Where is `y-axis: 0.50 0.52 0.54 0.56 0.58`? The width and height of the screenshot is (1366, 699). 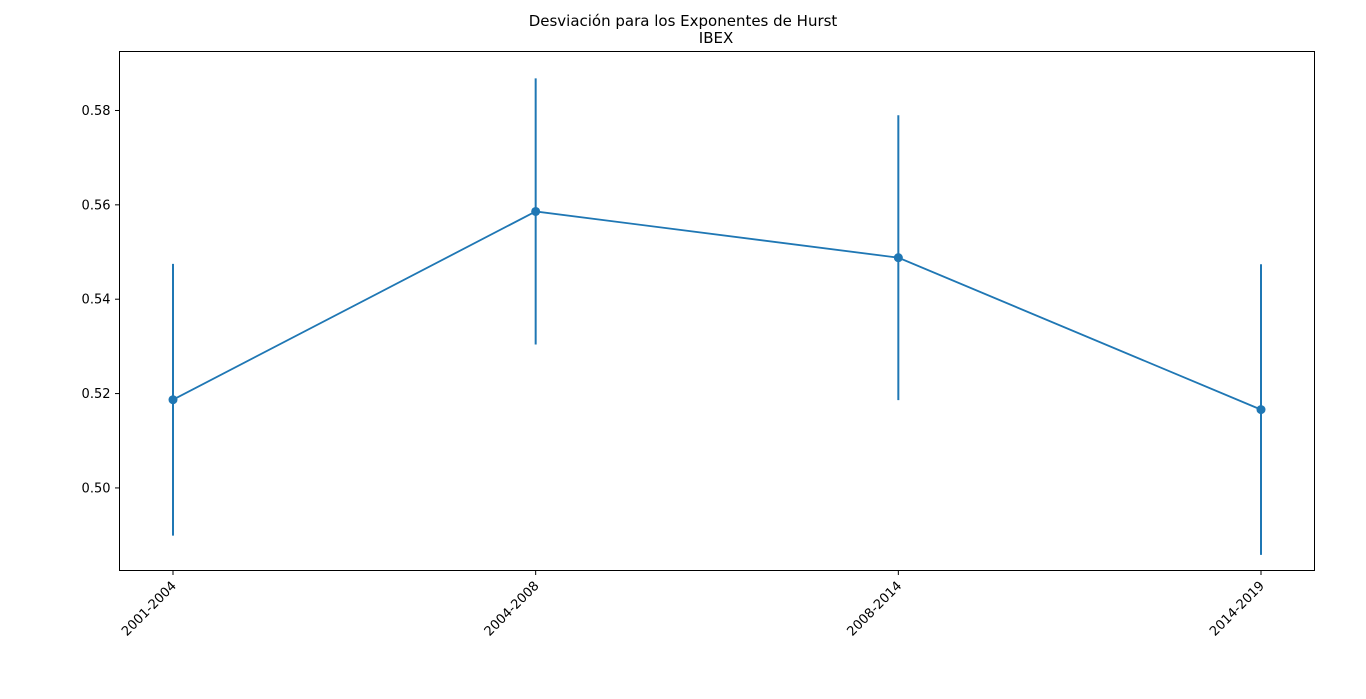 y-axis: 0.50 0.52 0.54 0.56 0.58 is located at coordinates (101, 300).